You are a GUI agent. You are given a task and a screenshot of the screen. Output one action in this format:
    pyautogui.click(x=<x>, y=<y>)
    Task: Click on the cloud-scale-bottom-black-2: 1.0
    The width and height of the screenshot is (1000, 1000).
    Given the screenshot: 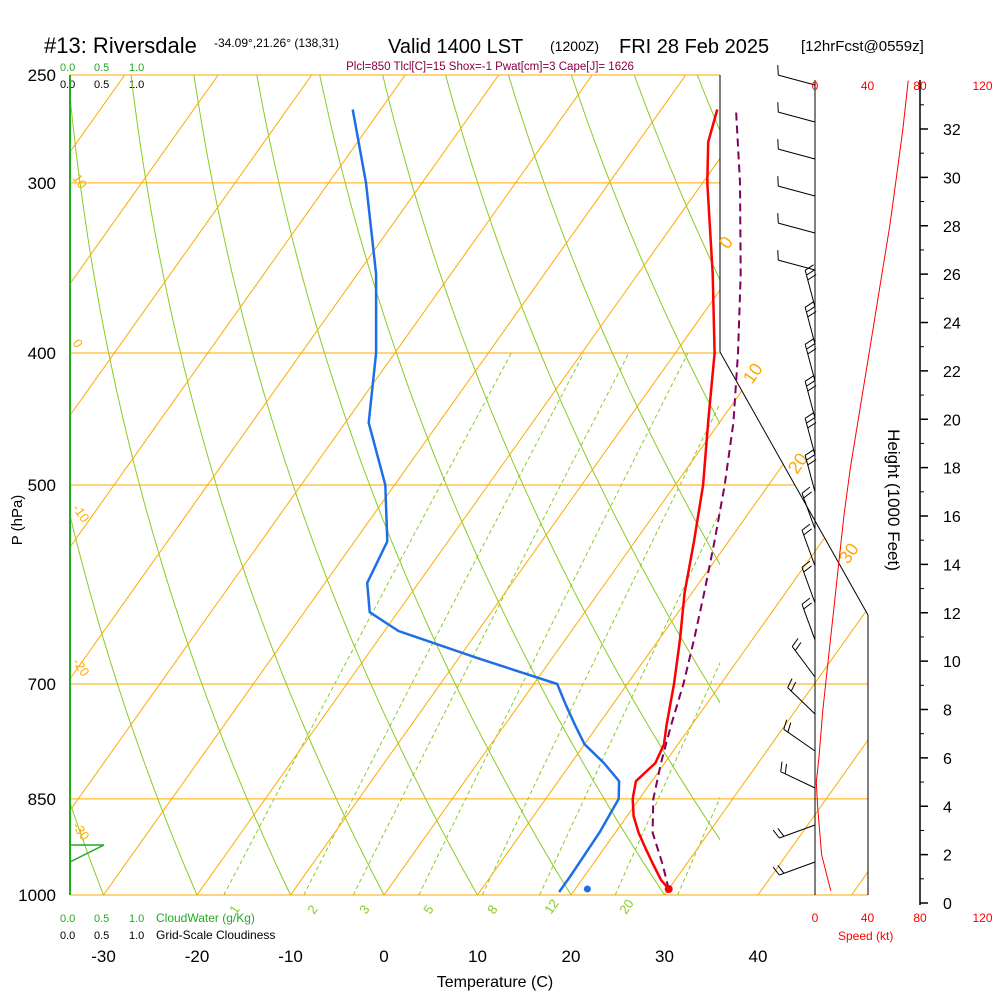 What is the action you would take?
    pyautogui.click(x=136, y=936)
    